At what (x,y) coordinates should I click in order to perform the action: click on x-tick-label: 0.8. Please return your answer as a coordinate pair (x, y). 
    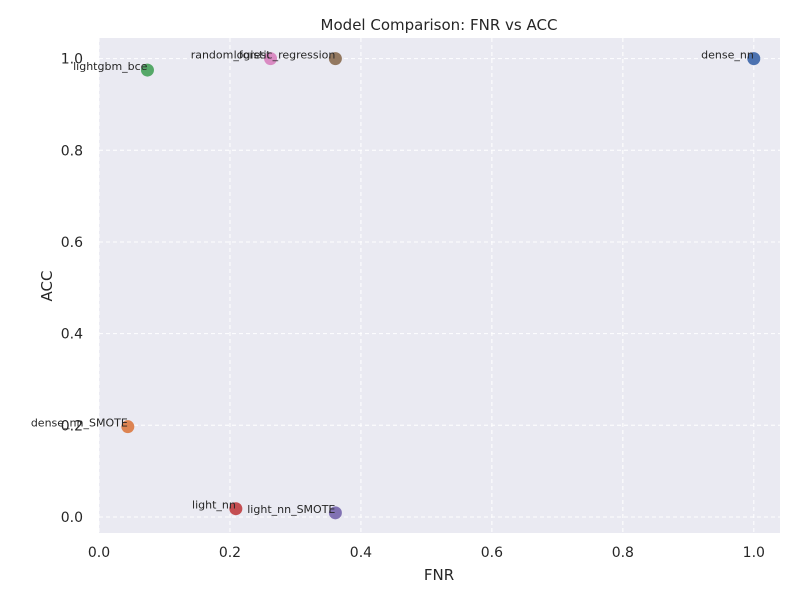
    Looking at the image, I should click on (623, 553).